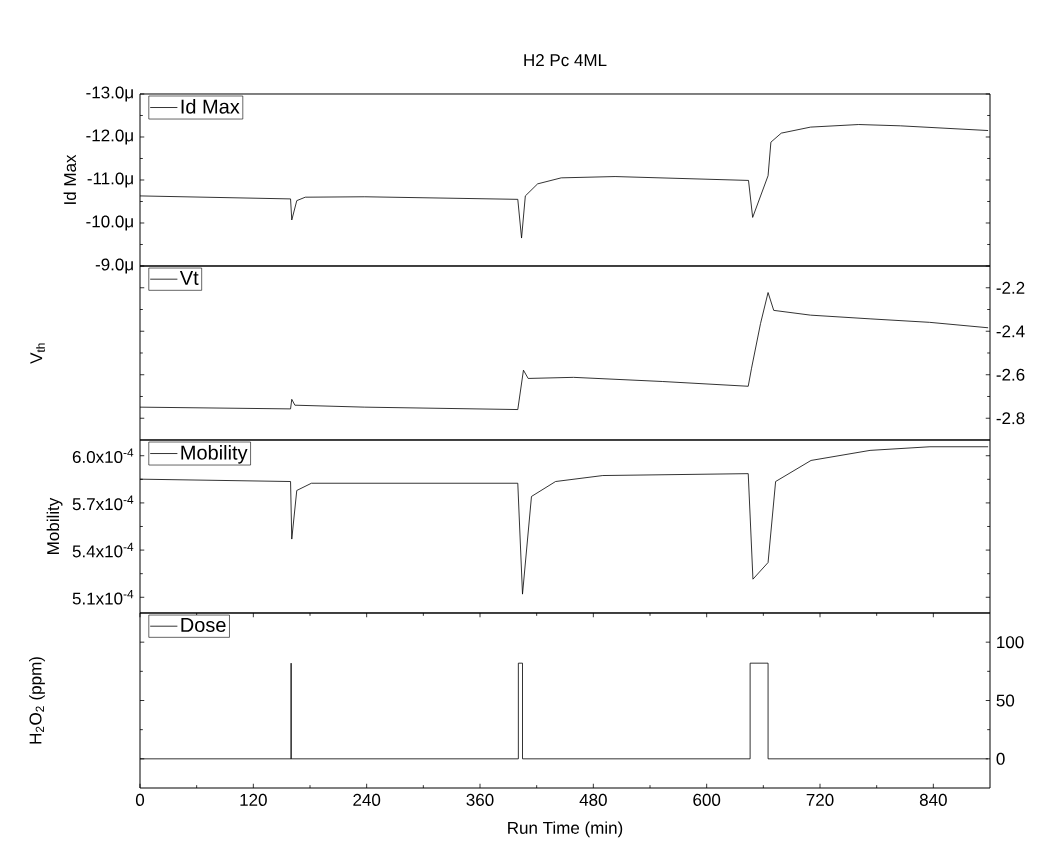 Image resolution: width=1043 pixels, height=865 pixels. Describe the element at coordinates (189, 278) in the screenshot. I see `legend-label: Vt` at that location.